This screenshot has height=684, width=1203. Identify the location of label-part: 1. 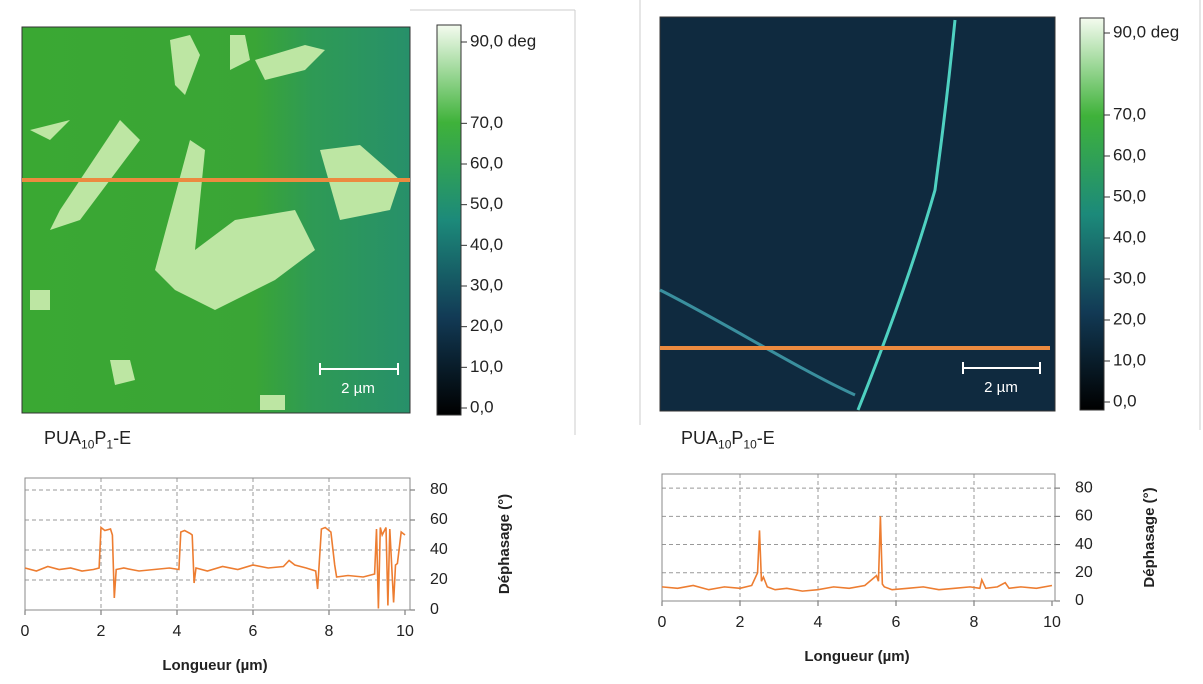
(110, 444).